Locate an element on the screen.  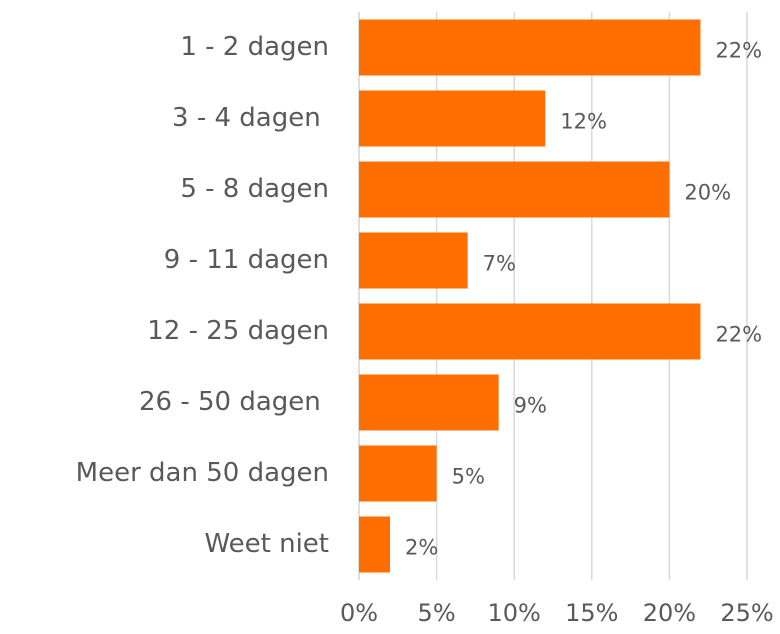
data-label: 2% is located at coordinates (421, 548).